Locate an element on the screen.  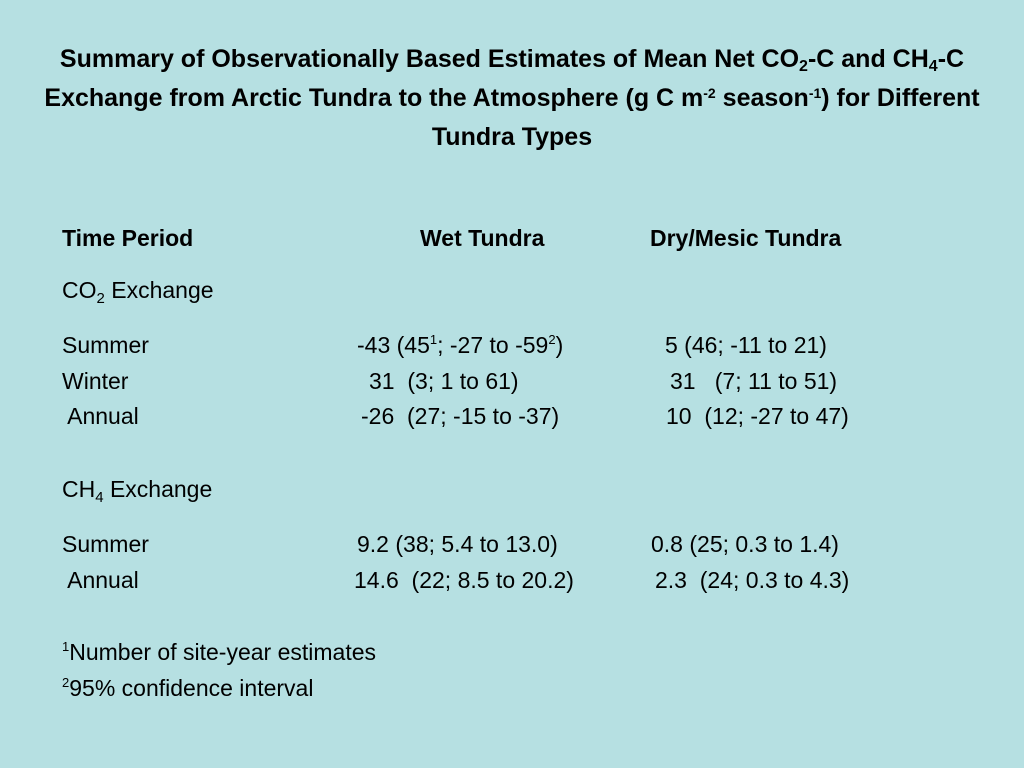
footnote-2: 295% confidence interval is located at coordinates (188, 688).